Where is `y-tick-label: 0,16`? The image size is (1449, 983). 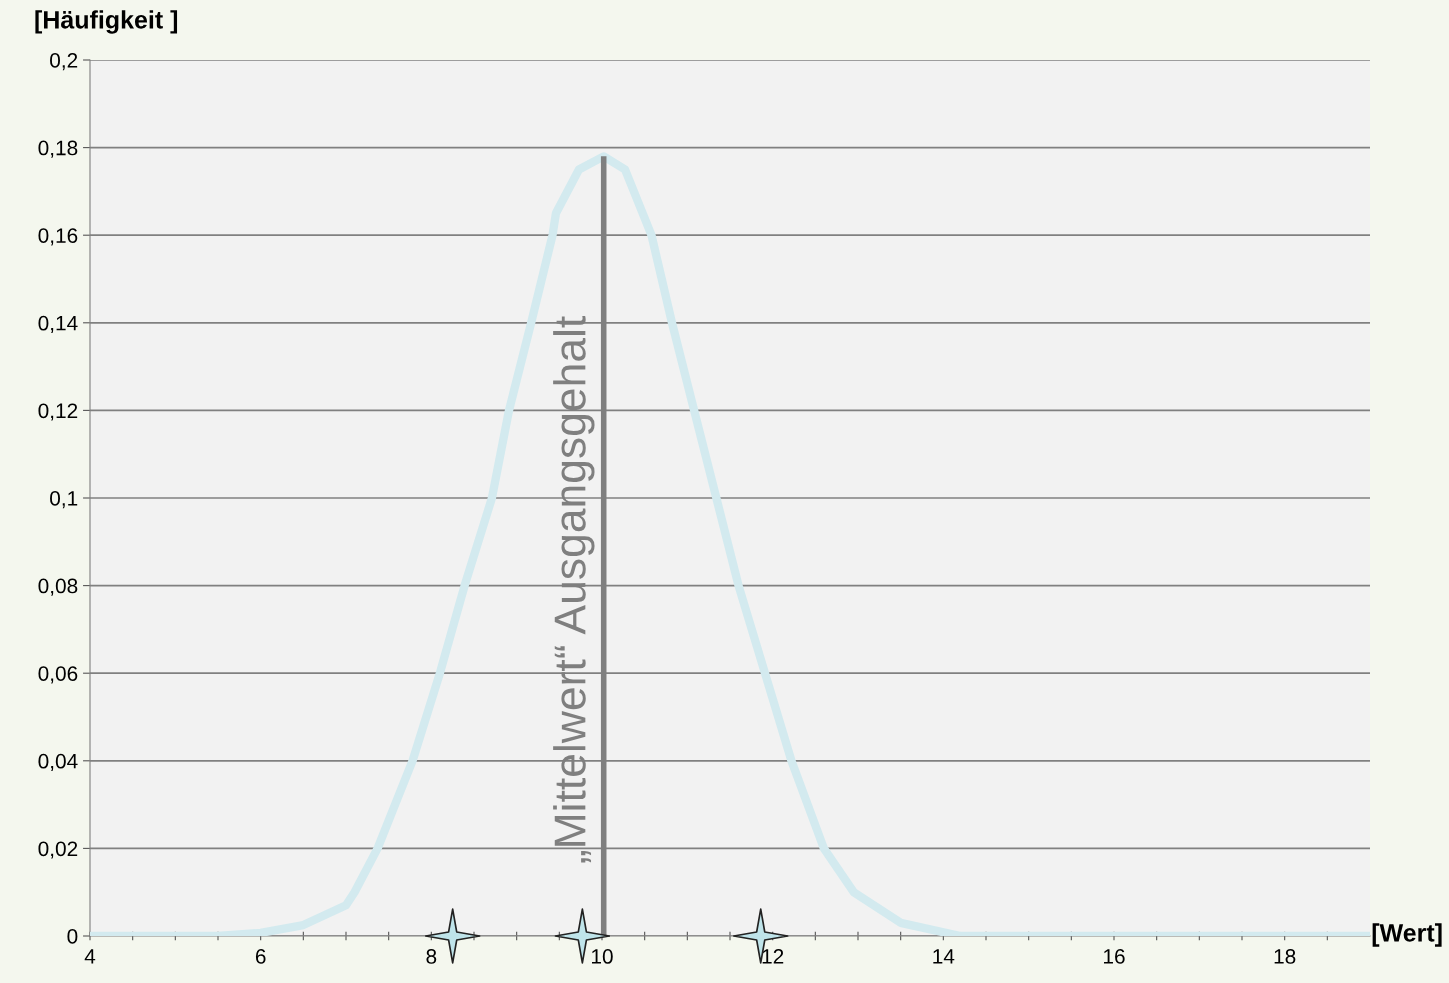
y-tick-label: 0,16 is located at coordinates (58, 237).